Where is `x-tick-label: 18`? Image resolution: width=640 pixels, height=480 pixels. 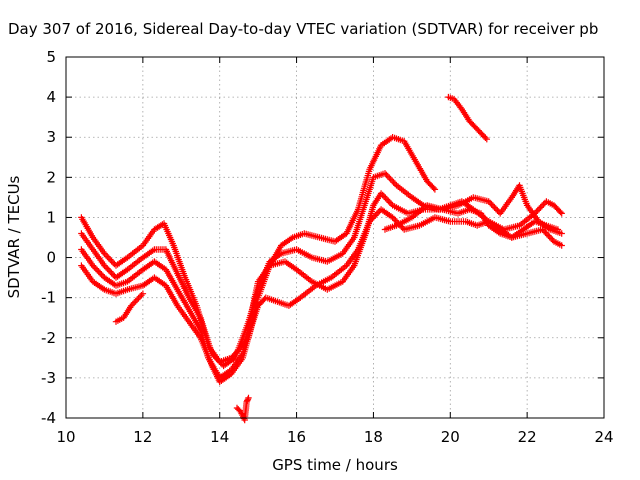
x-tick-label: 18 is located at coordinates (373, 437).